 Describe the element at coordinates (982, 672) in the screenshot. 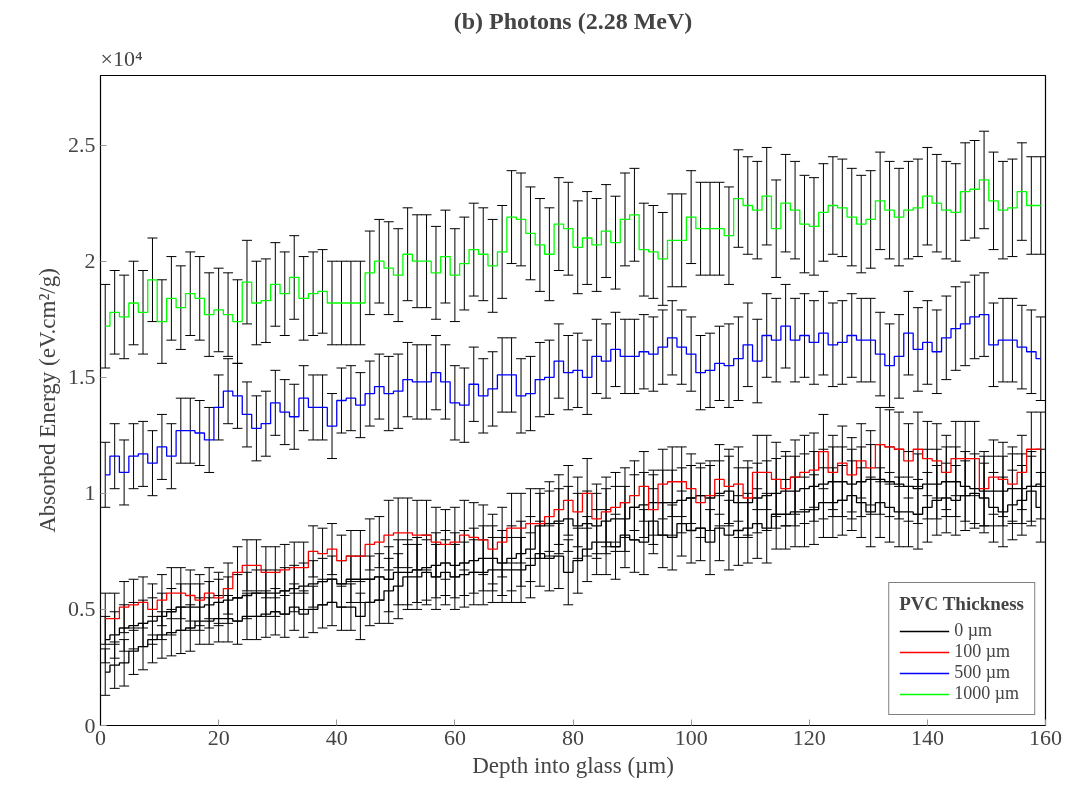

I see `legend-label: 500 µm` at that location.